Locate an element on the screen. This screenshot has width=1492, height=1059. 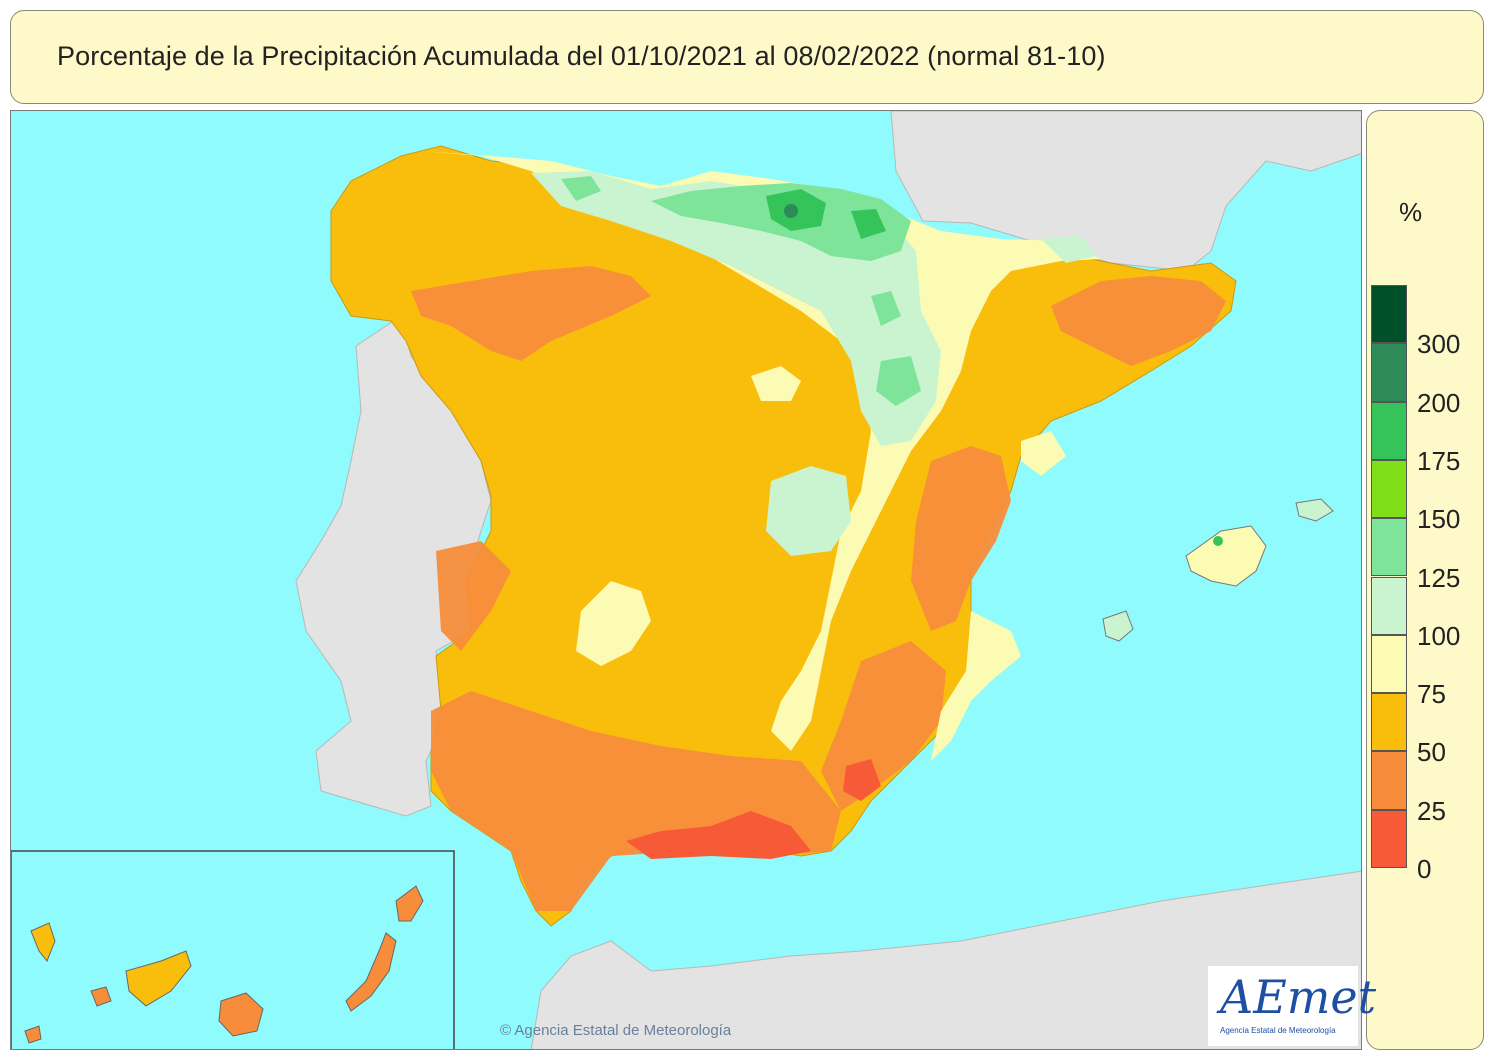
el-hierro is located at coordinates (33, 1034).